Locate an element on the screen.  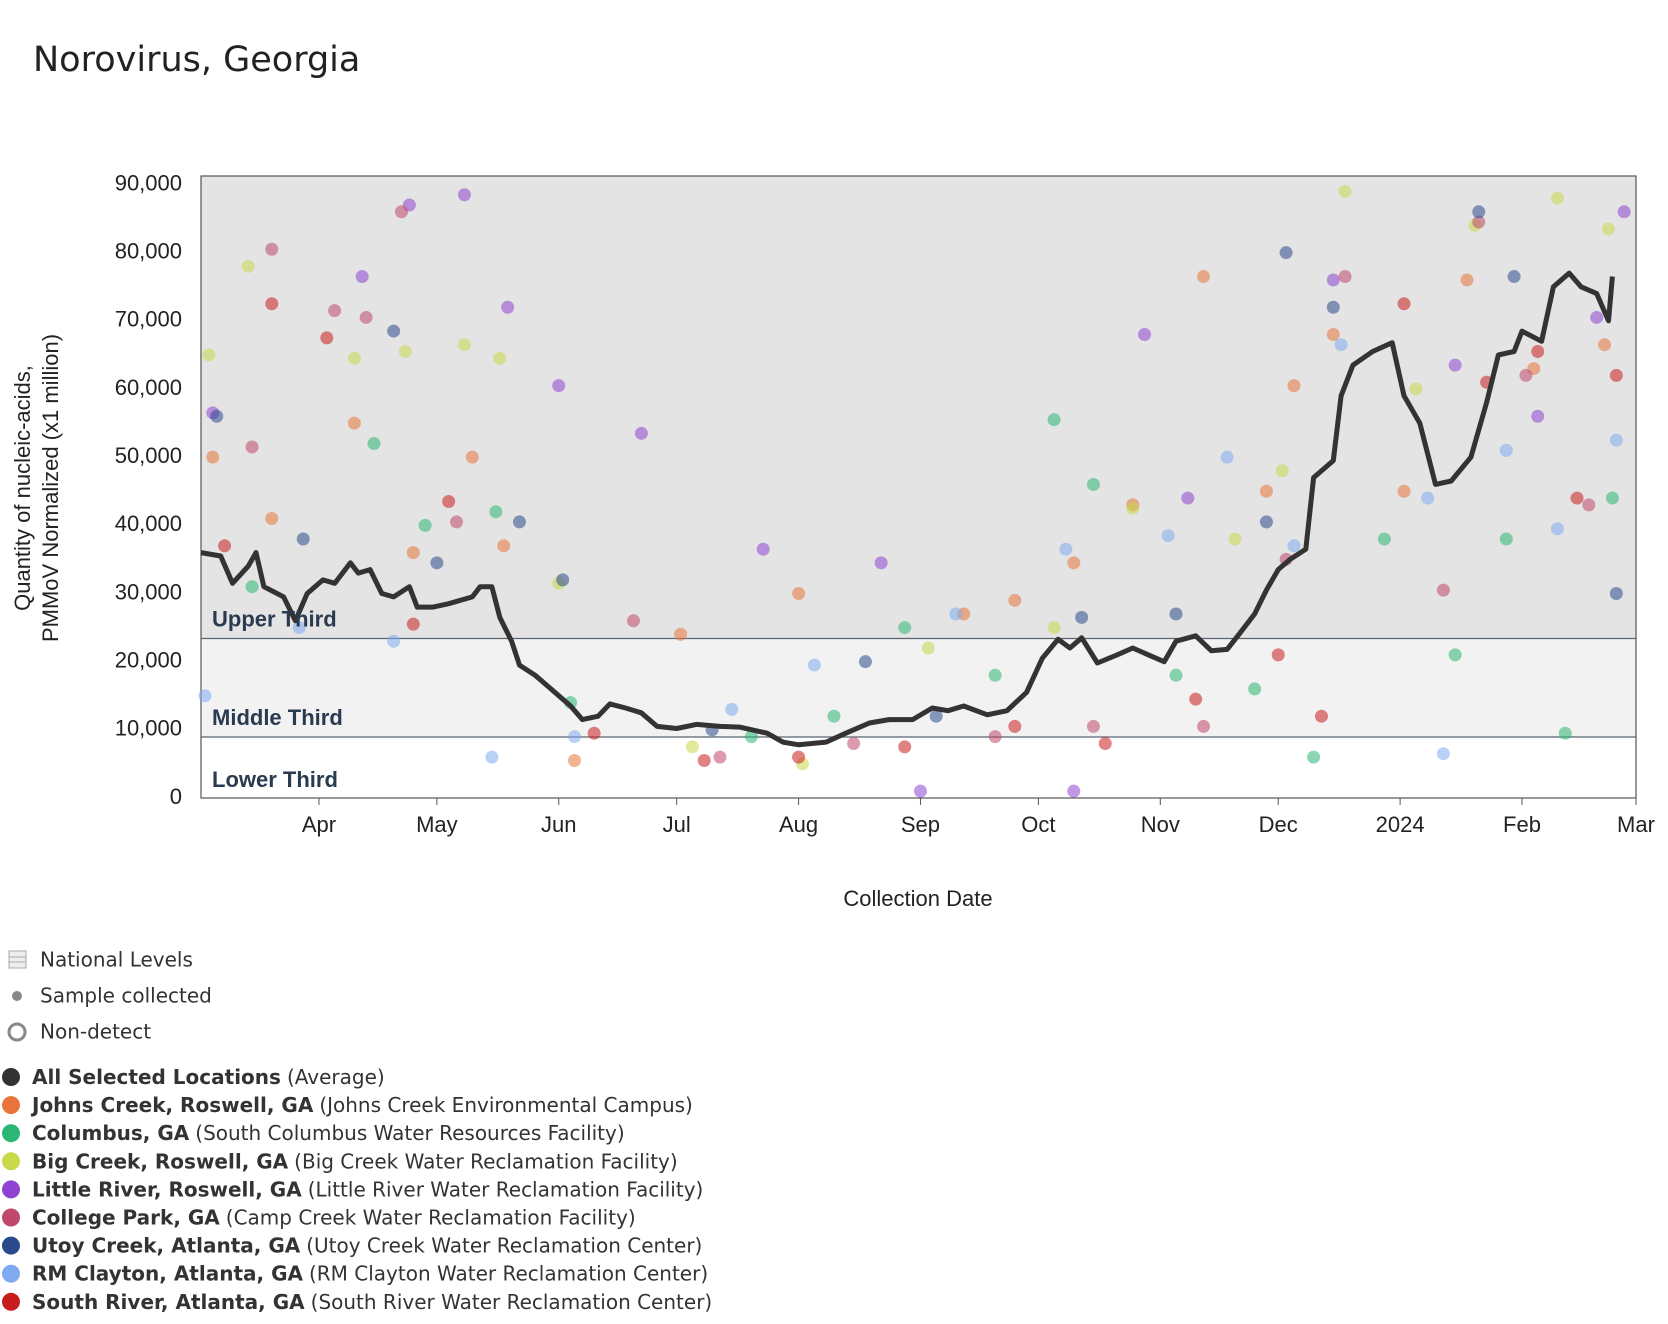
y-tick-label: 80,000 is located at coordinates (148, 250).